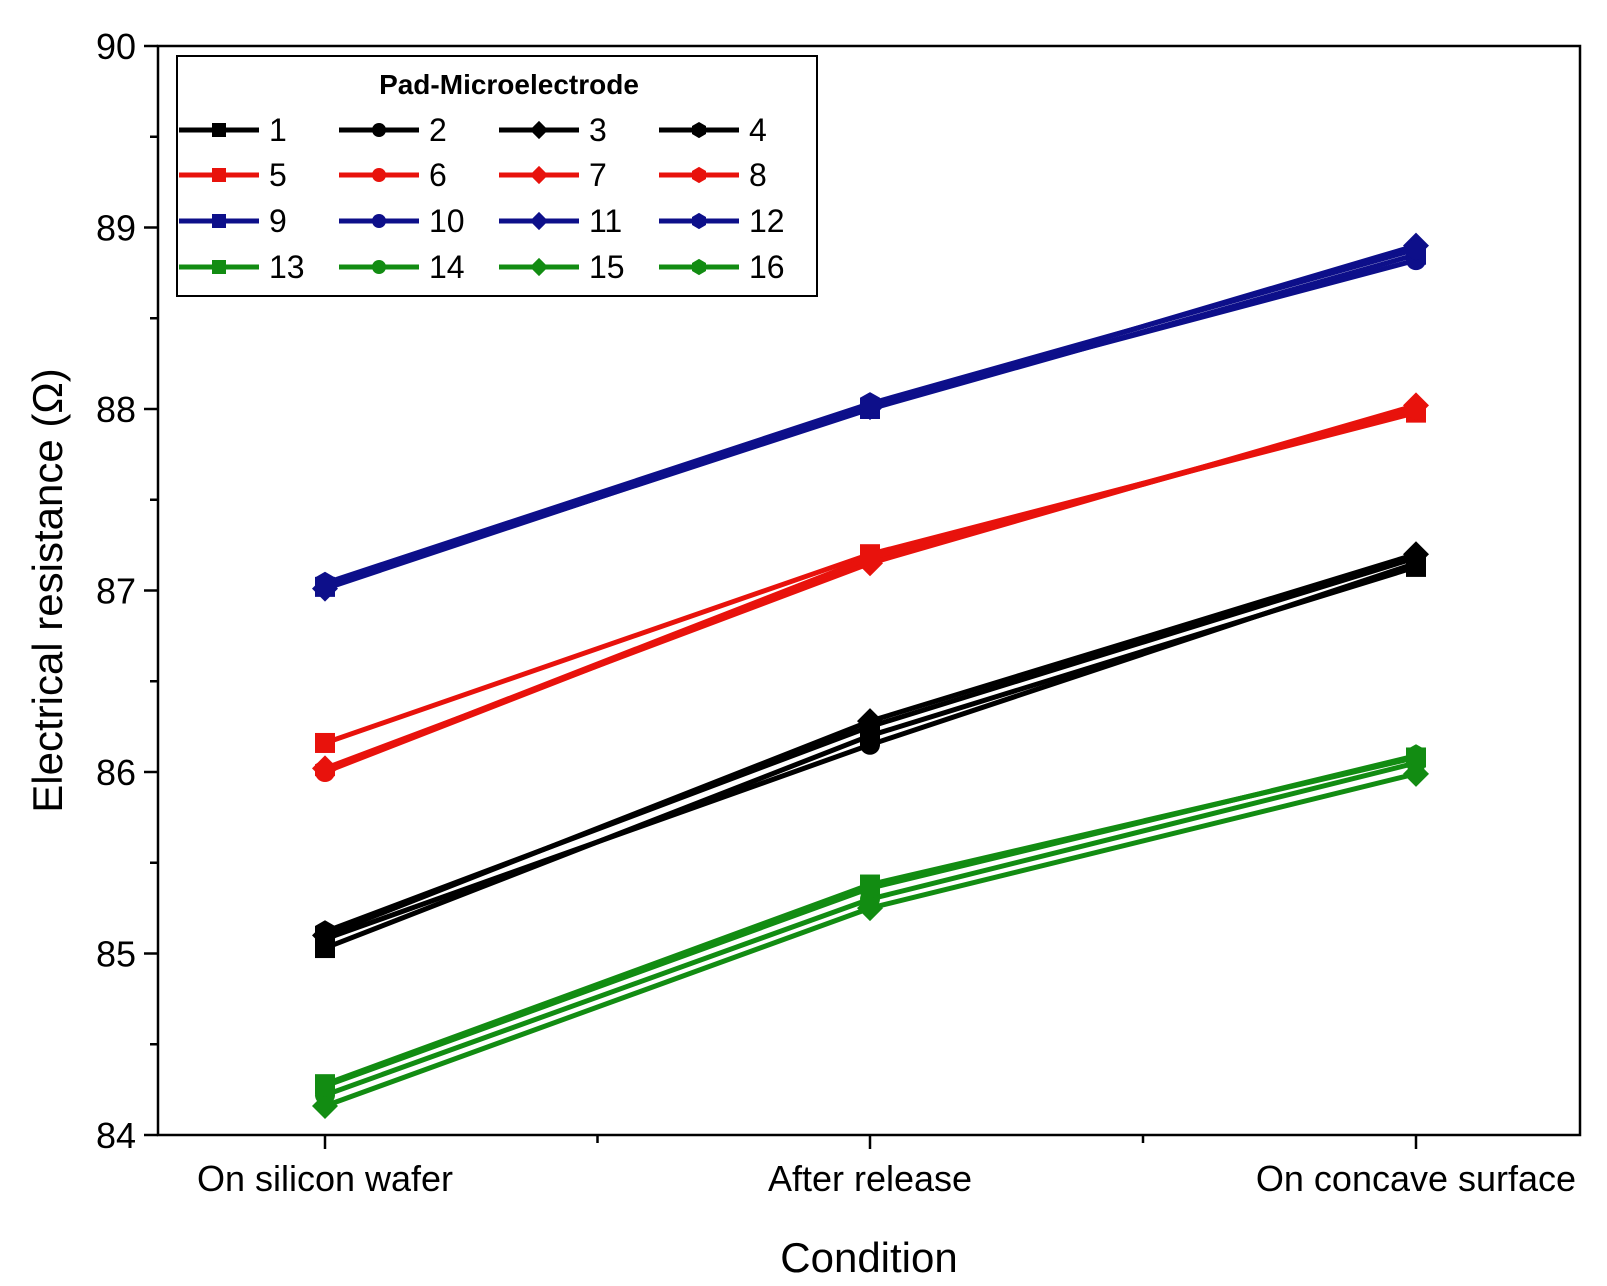 This screenshot has height=1286, width=1607. I want to click on legend-item-7: 7, so click(553, 175).